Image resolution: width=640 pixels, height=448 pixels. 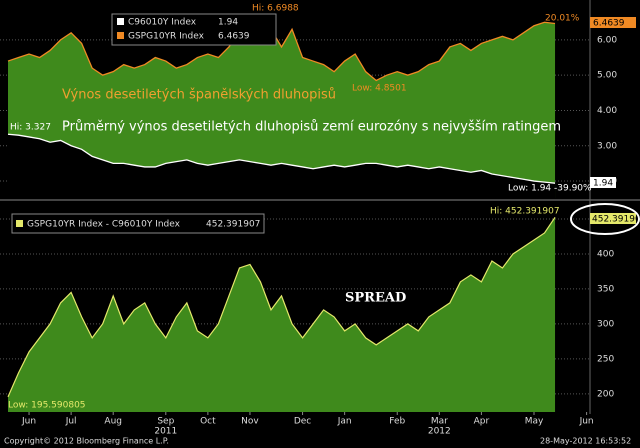 What do you see at coordinates (199, 95) in the screenshot?
I see `caption: Výnos desetiletých španělských dluhopisů` at bounding box center [199, 95].